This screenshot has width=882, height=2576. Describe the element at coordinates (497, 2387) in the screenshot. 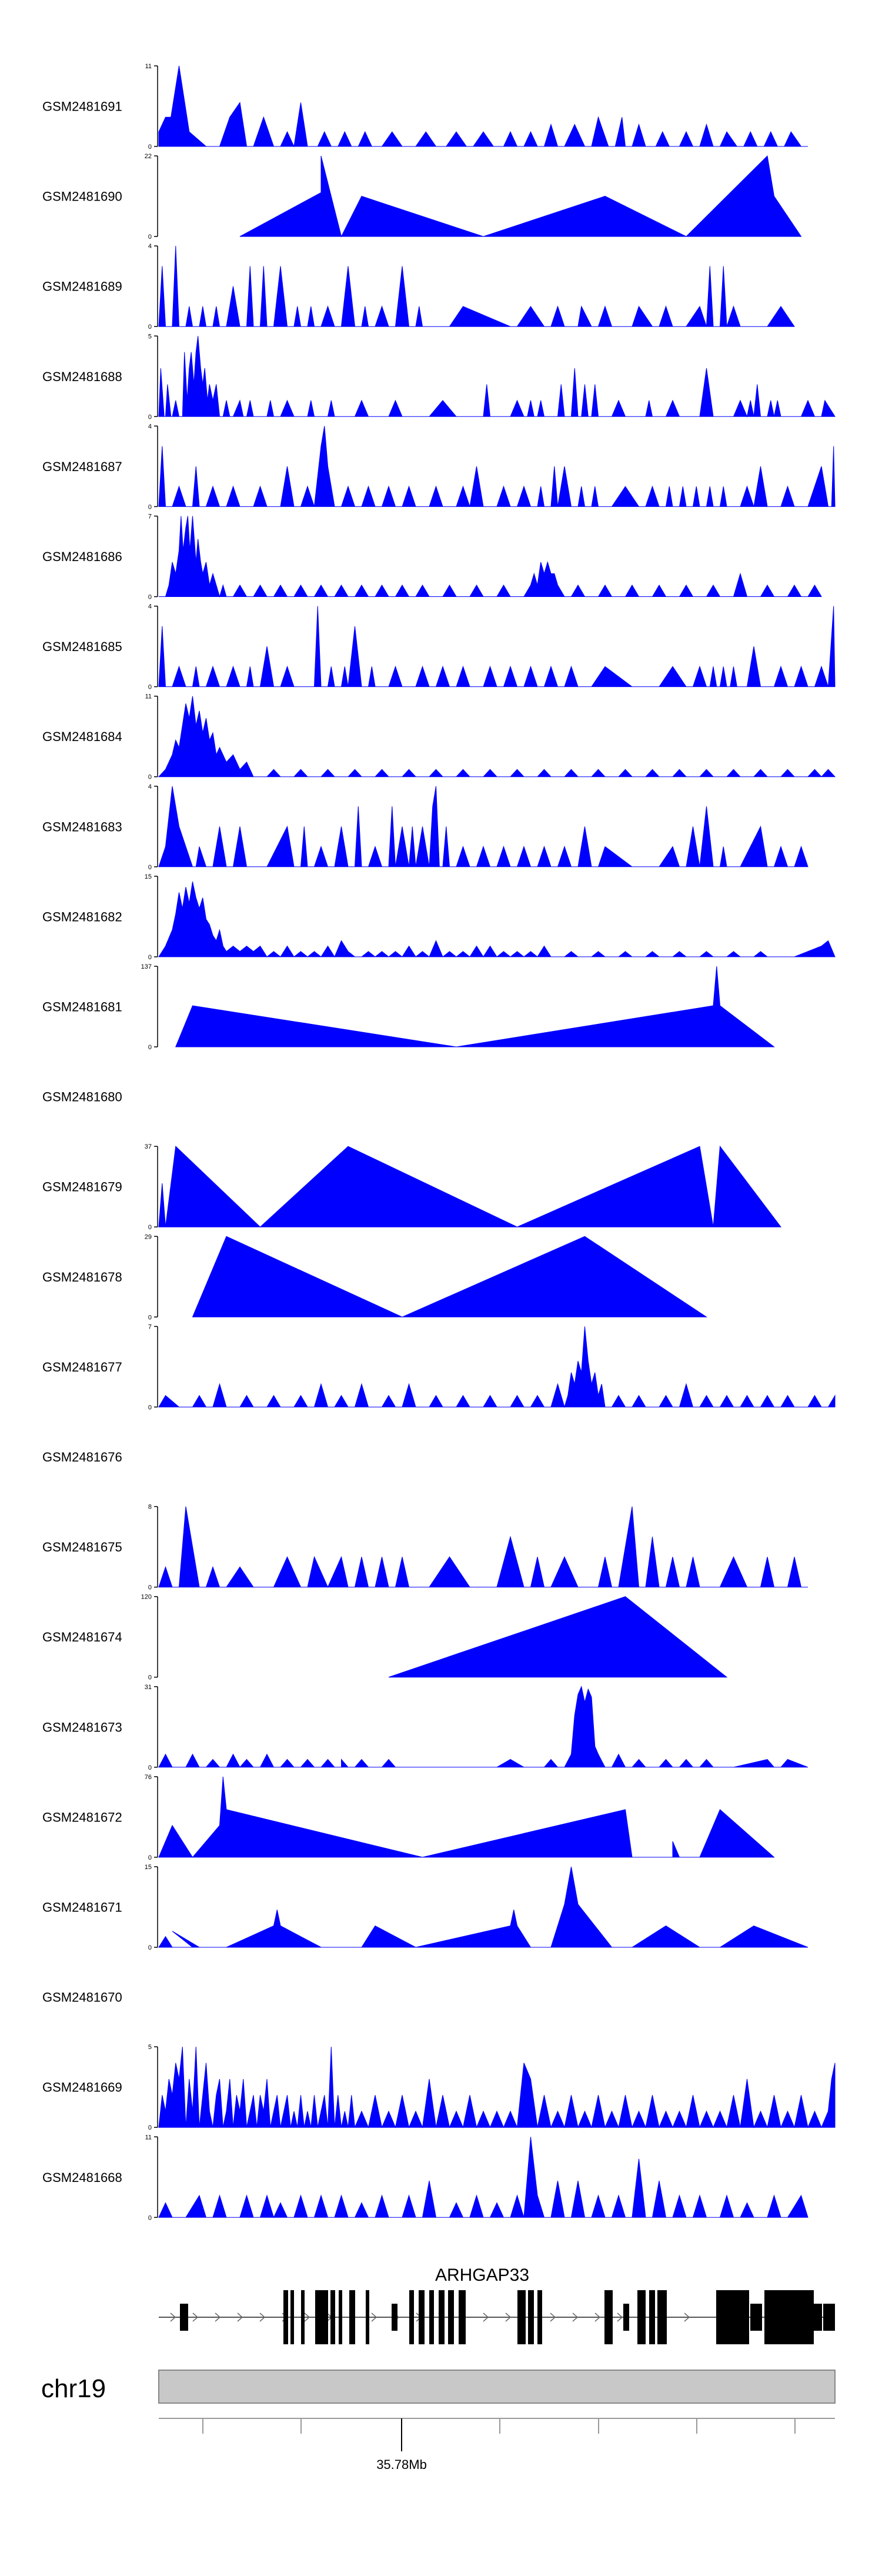

I see `chromosome-band` at that location.